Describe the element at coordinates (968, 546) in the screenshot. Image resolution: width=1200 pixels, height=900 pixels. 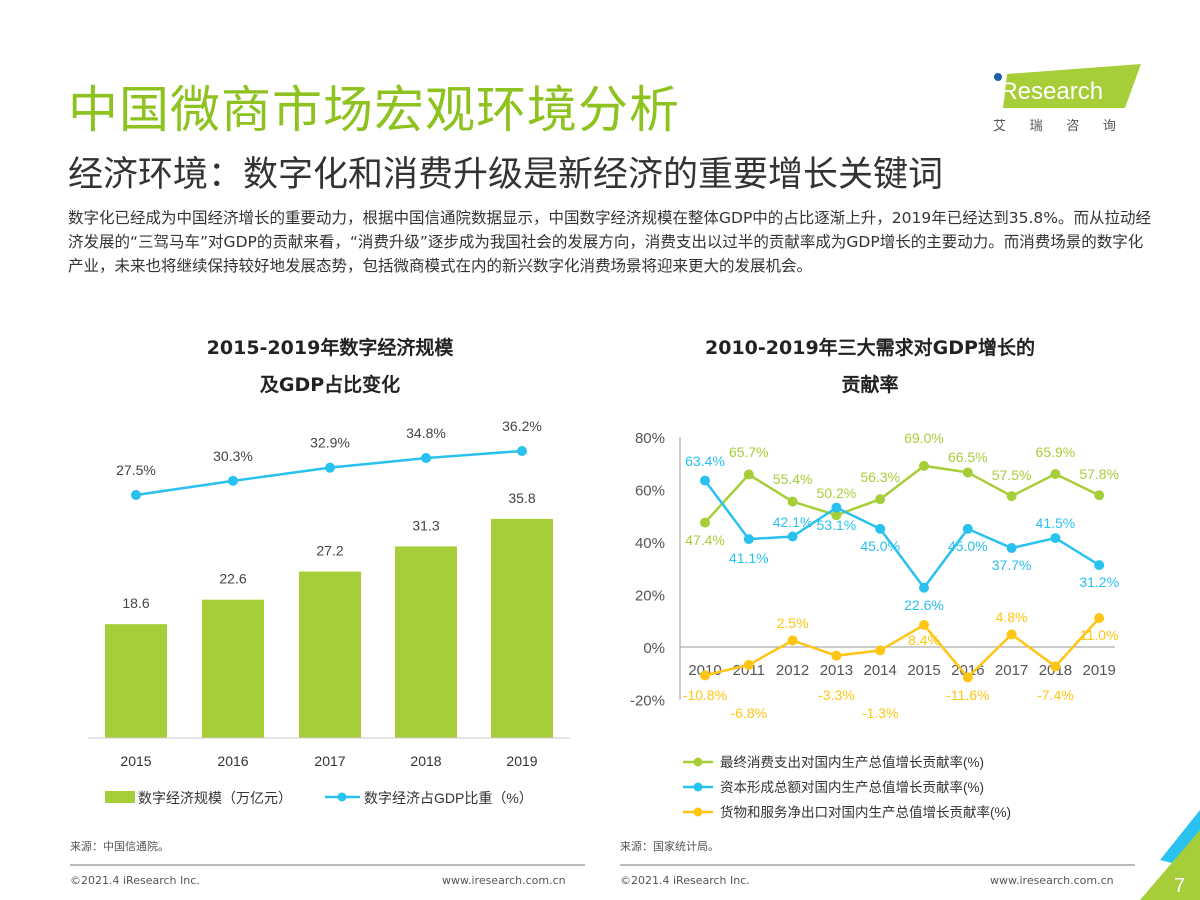
I see `data-label: 45.0%` at that location.